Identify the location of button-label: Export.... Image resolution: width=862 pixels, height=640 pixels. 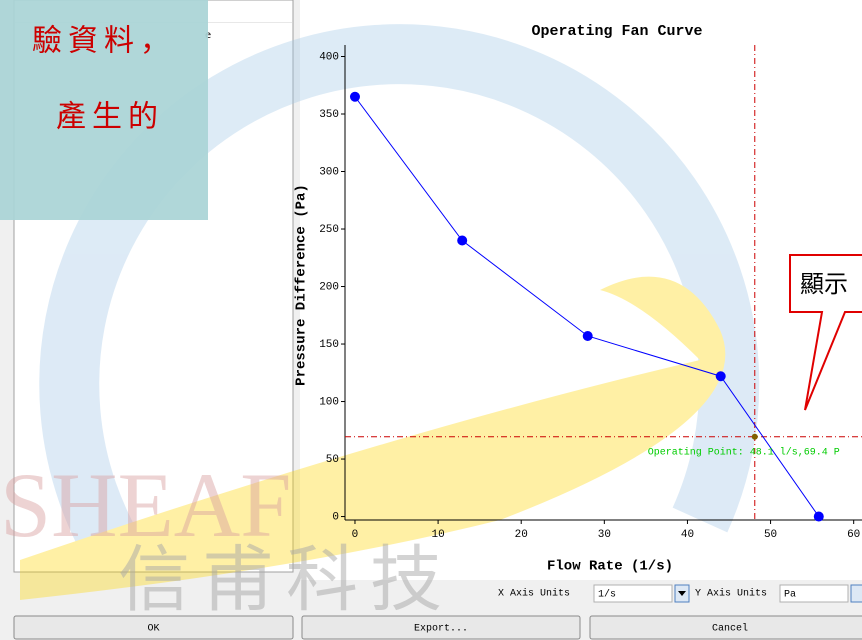
(441, 629).